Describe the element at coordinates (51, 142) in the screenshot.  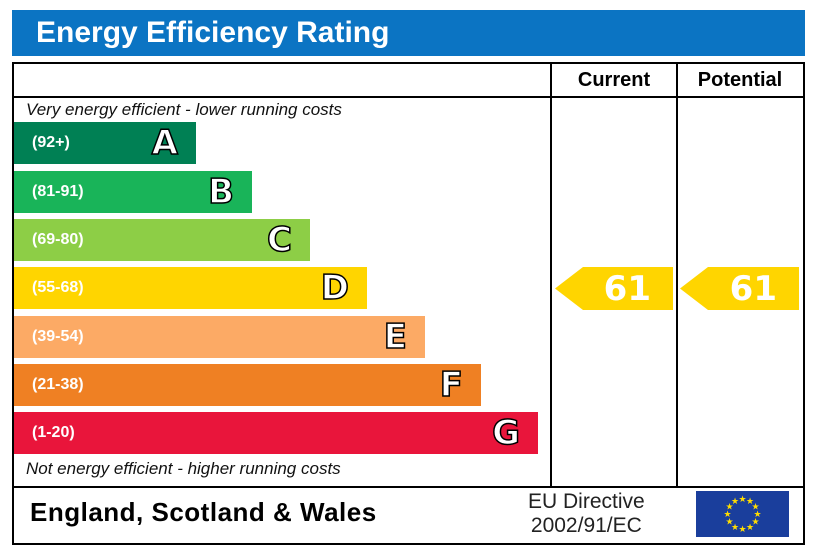
I see `band-range: (92+)` at that location.